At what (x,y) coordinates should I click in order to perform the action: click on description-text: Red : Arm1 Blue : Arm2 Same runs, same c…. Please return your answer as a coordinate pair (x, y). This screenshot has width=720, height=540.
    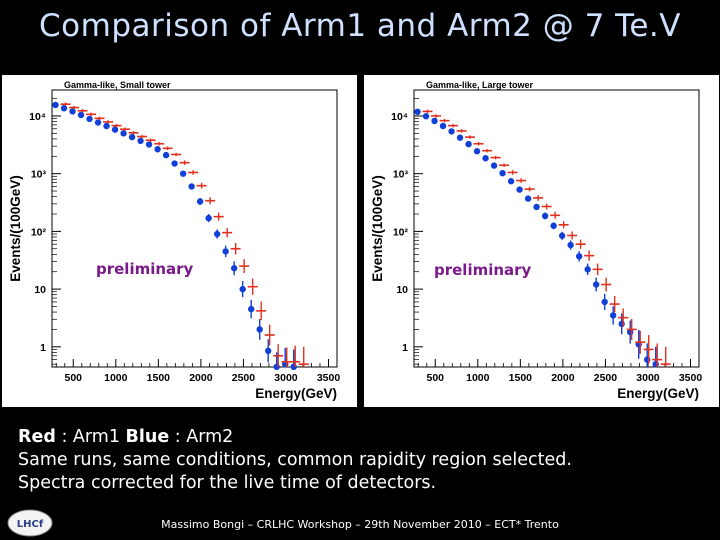
    Looking at the image, I should click on (295, 460).